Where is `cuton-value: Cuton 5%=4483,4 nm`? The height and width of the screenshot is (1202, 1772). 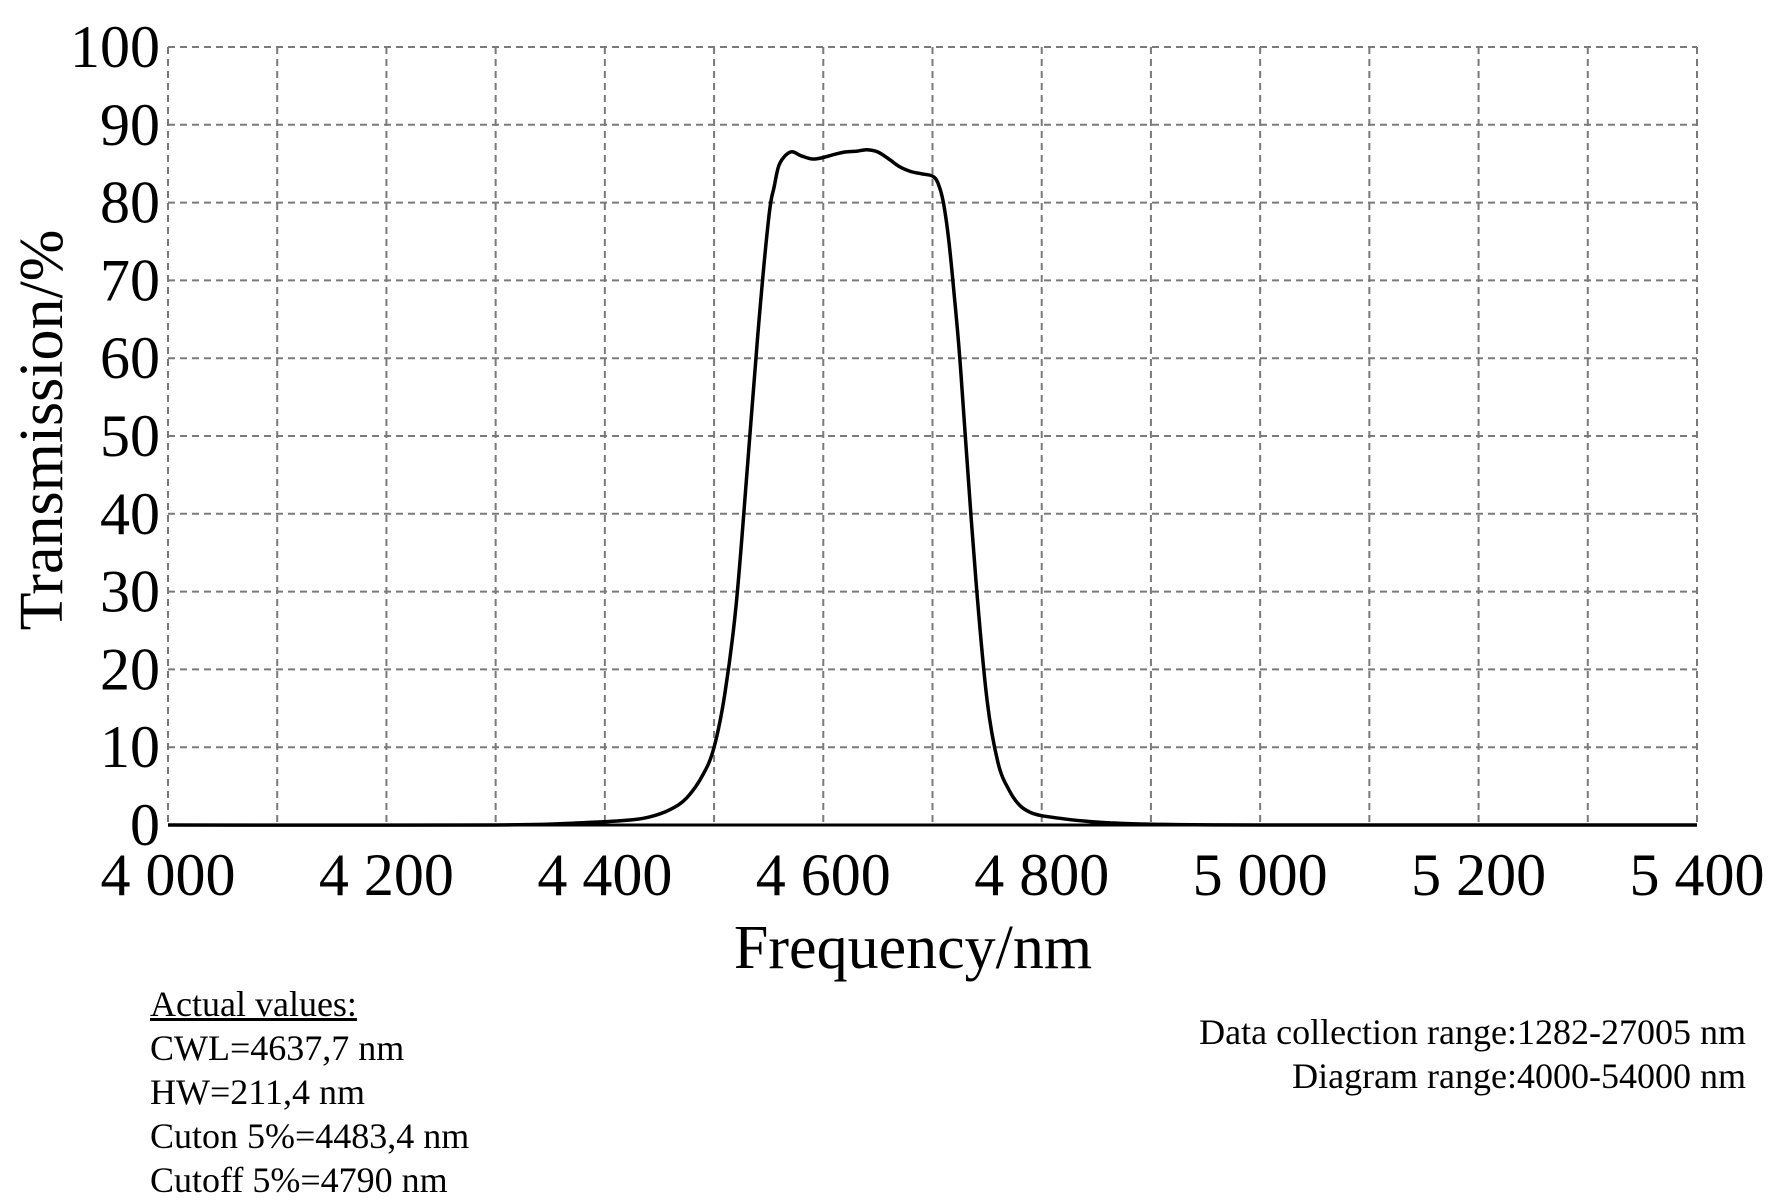 cuton-value: Cuton 5%=4483,4 nm is located at coordinates (310, 1136).